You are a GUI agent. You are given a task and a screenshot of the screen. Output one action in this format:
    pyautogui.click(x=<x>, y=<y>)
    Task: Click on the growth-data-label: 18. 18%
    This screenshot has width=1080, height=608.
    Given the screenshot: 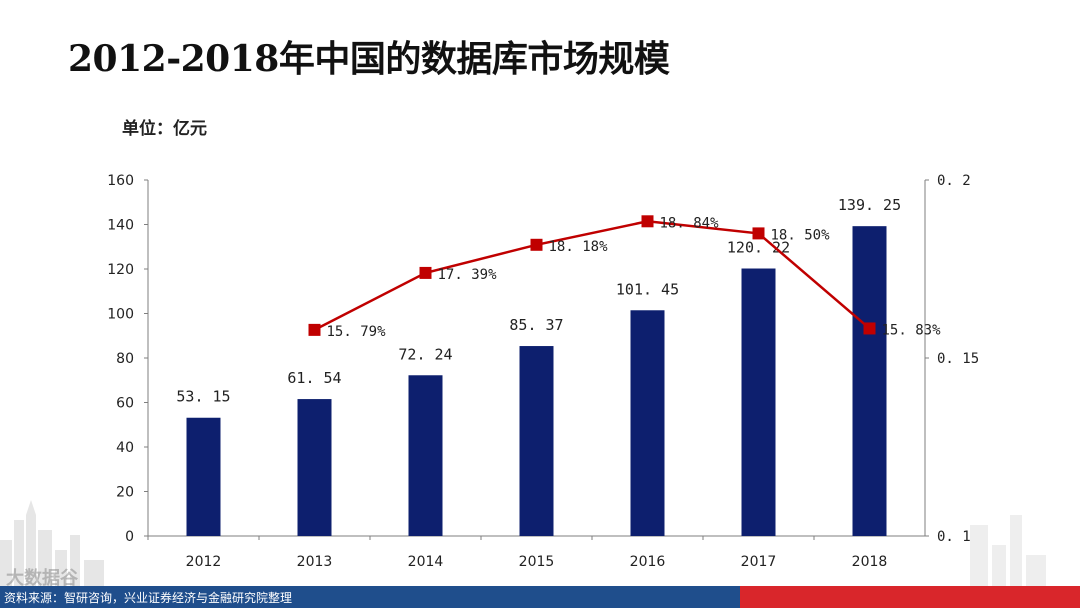 What is the action you would take?
    pyautogui.click(x=579, y=247)
    